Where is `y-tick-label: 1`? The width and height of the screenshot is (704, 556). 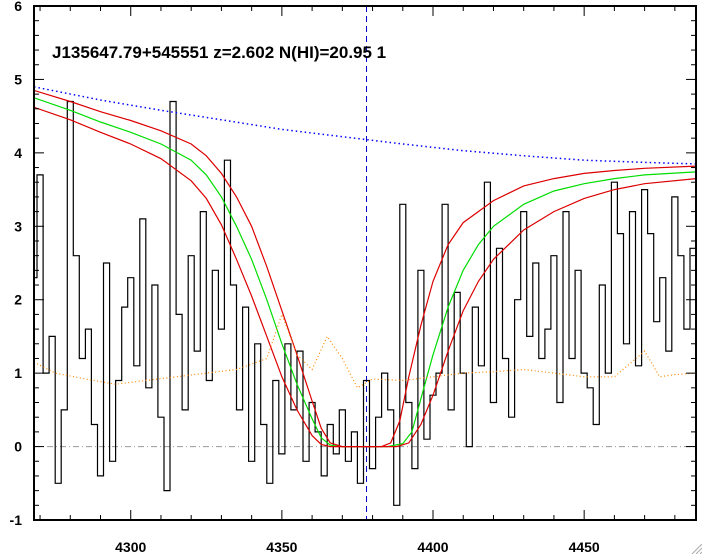
y-tick-label: 1 is located at coordinates (18, 373).